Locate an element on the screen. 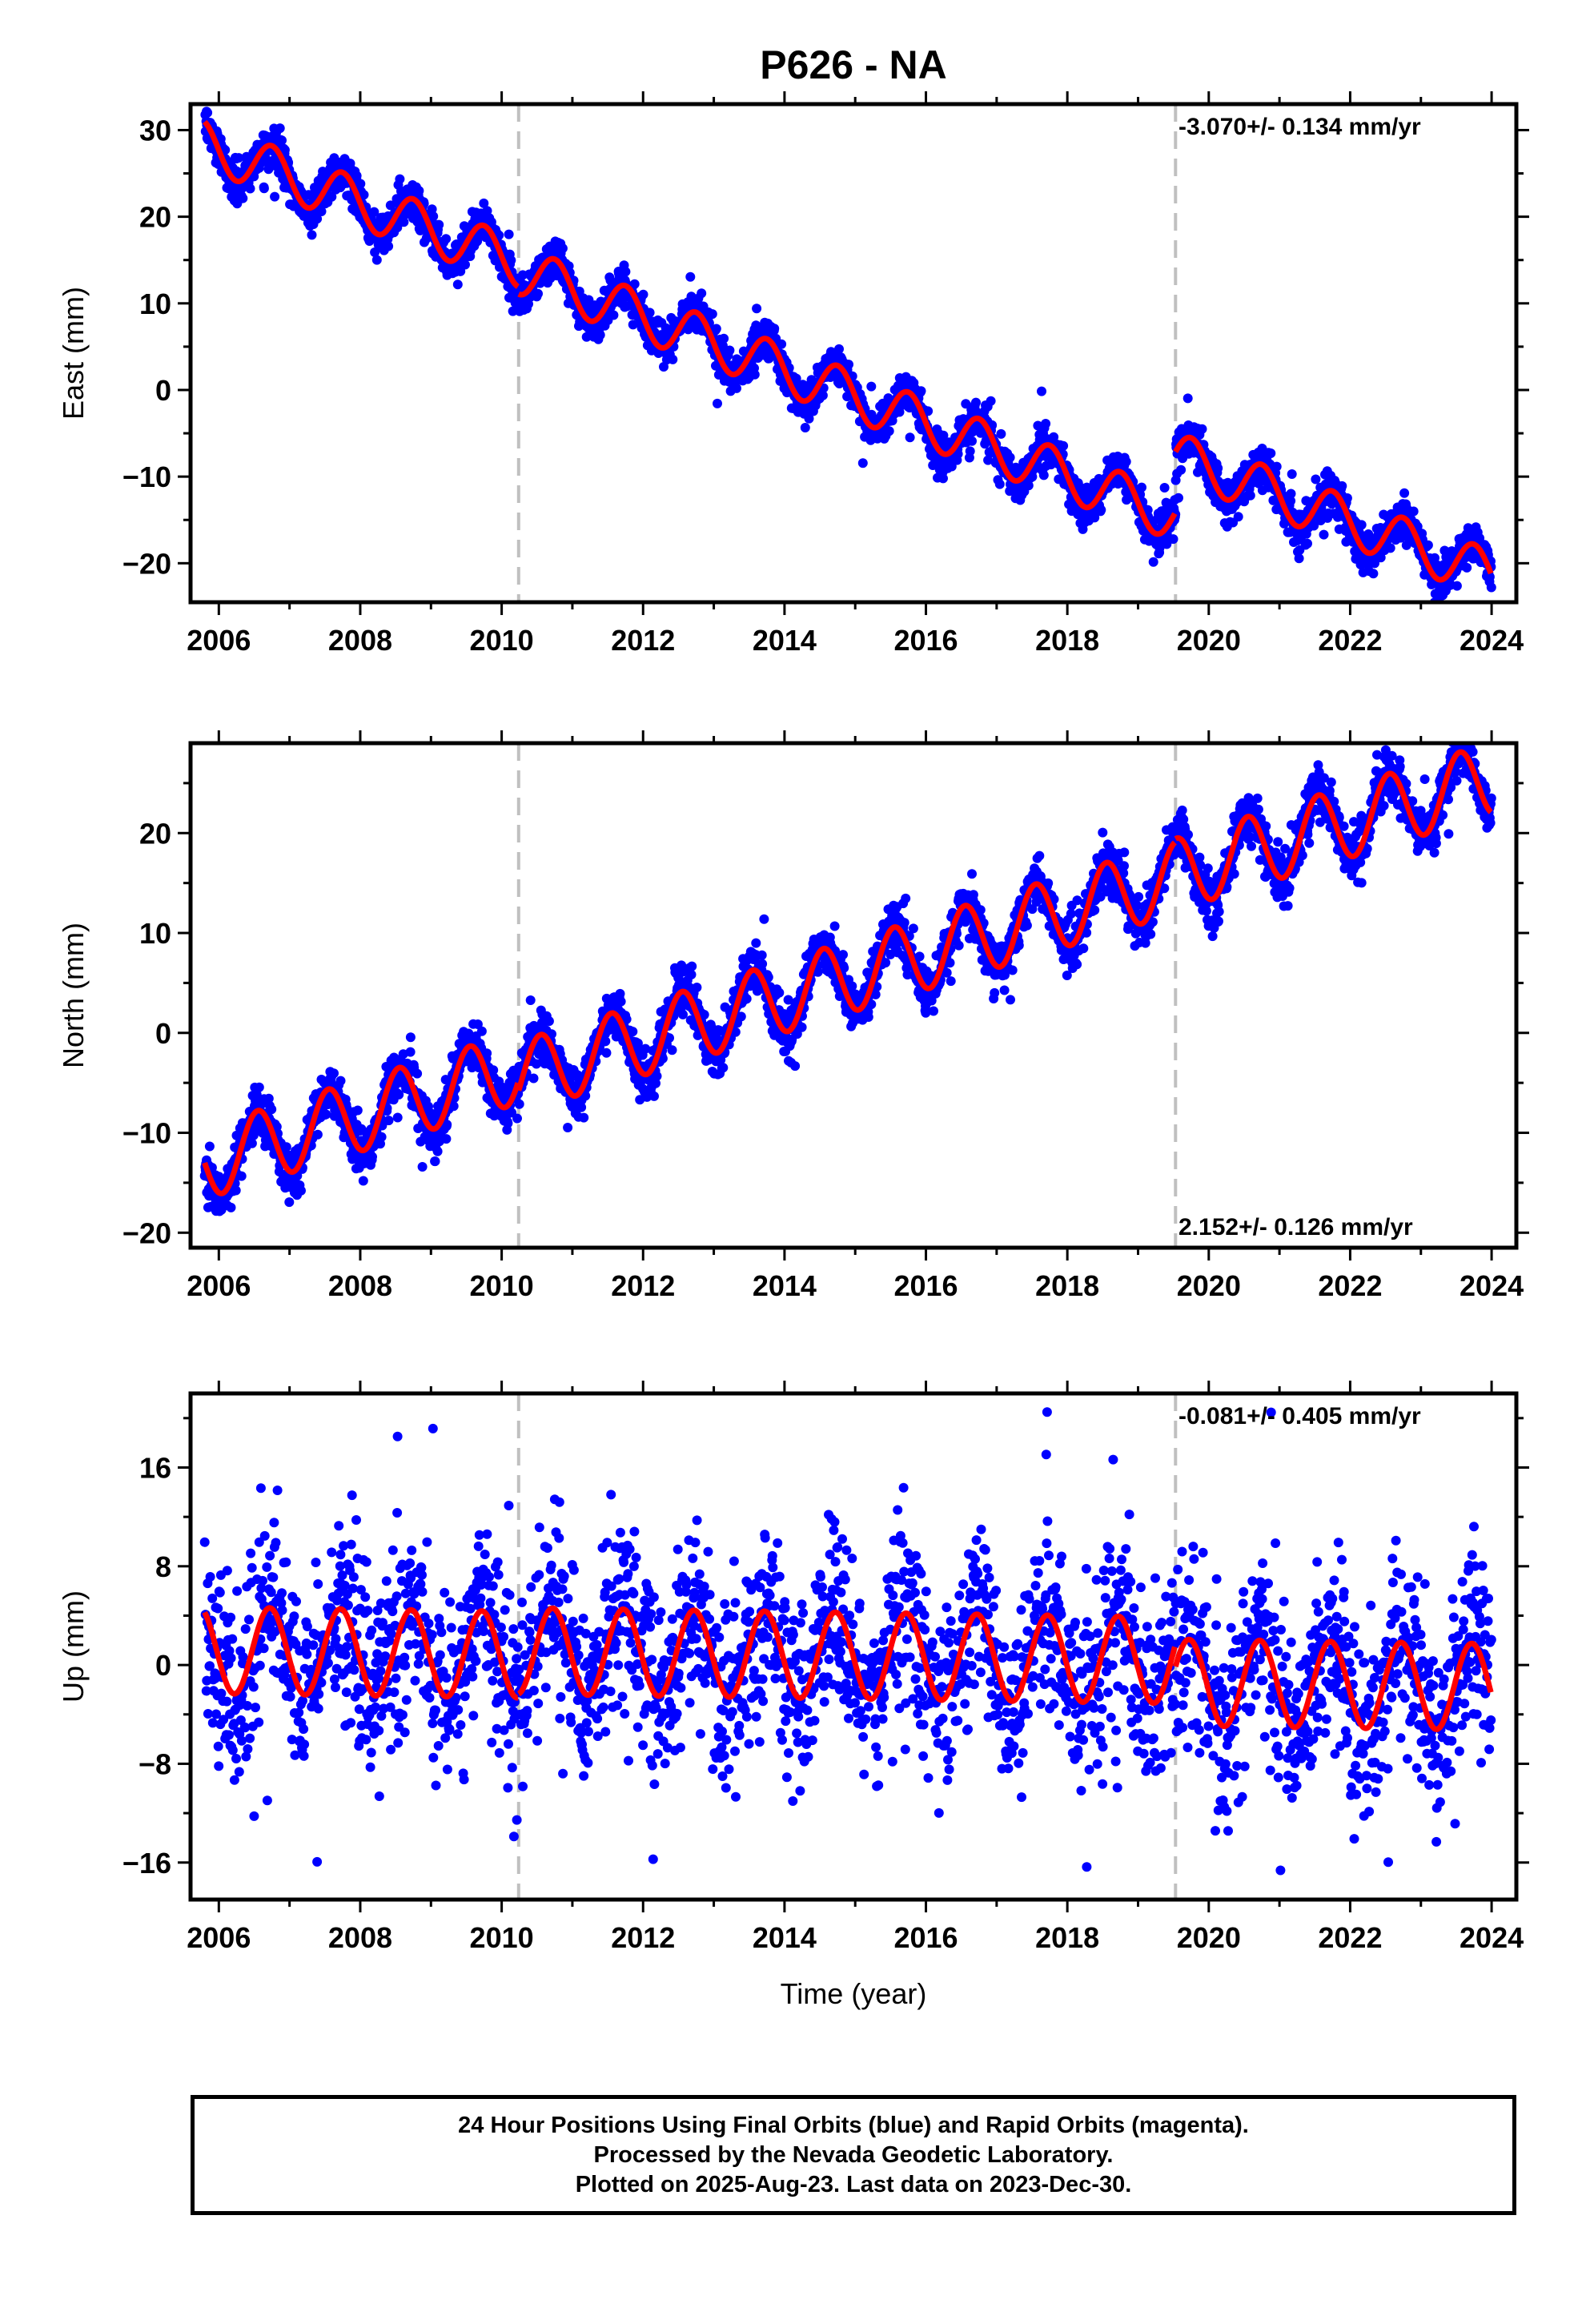  east-x-tick-label: 2022 is located at coordinates (1350, 640).